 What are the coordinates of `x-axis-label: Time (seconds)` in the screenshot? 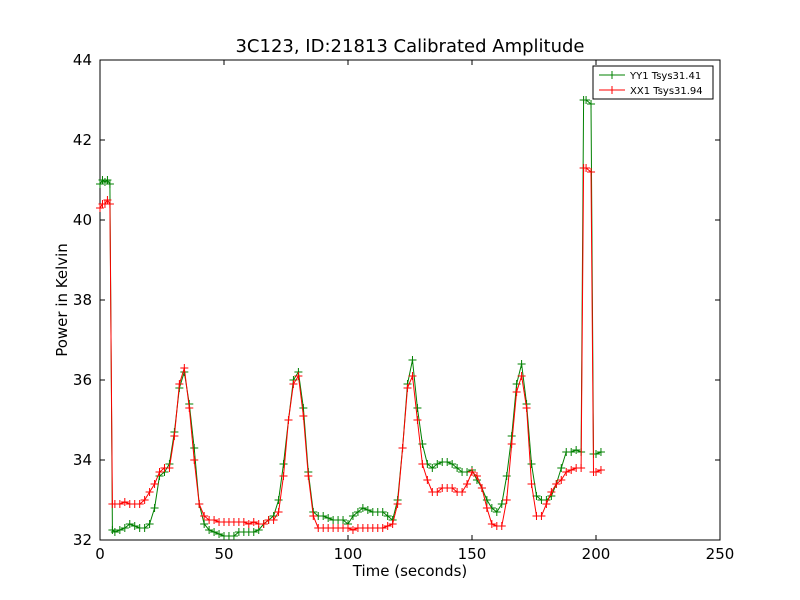 It's located at (410, 571).